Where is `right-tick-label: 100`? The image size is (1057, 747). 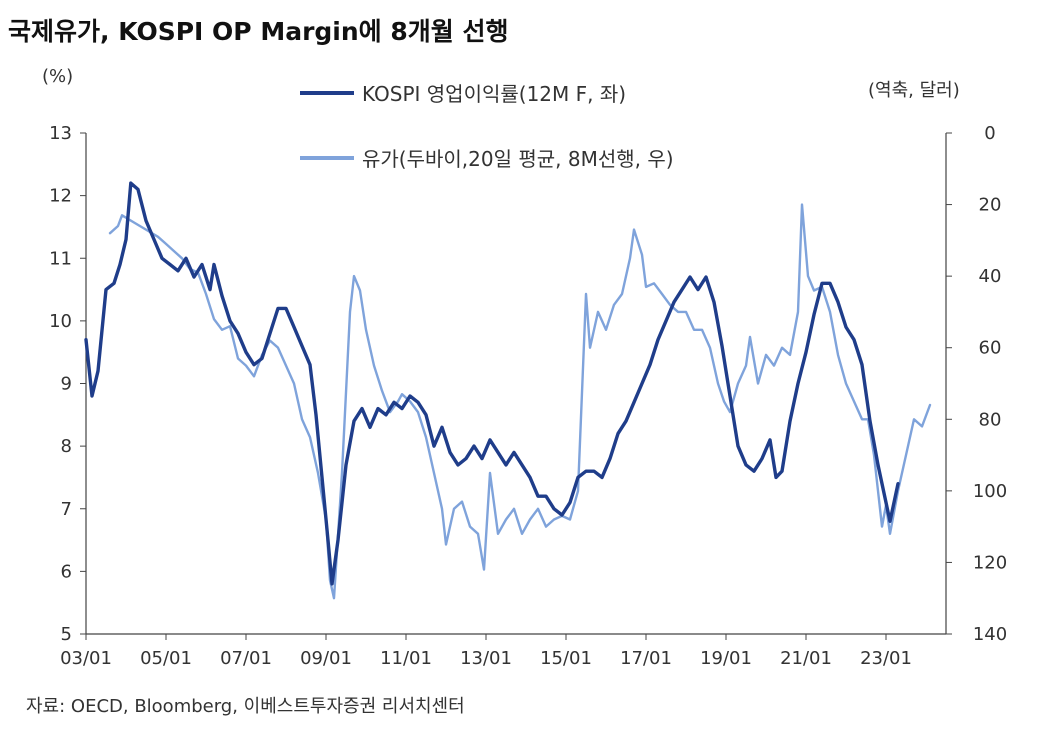
right-tick-label: 100 is located at coordinates (990, 491).